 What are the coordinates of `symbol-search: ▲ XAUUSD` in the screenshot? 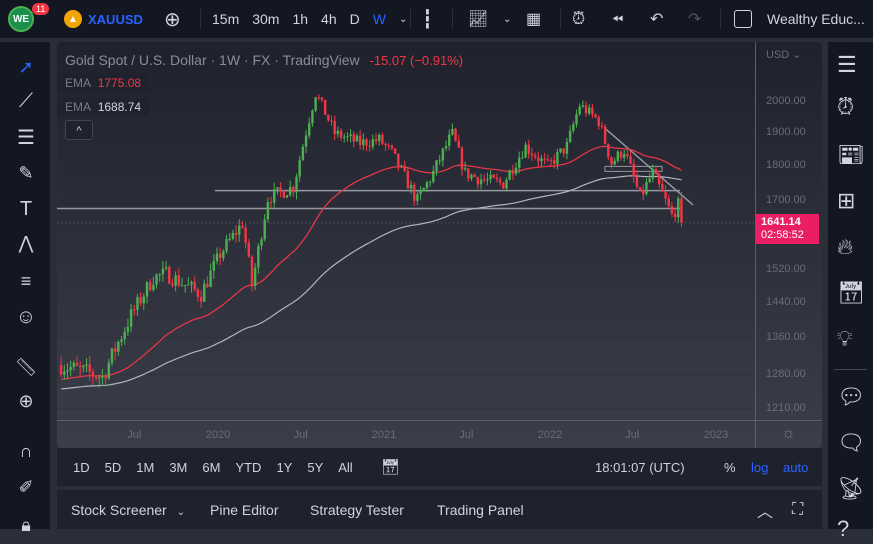 It's located at (103, 19).